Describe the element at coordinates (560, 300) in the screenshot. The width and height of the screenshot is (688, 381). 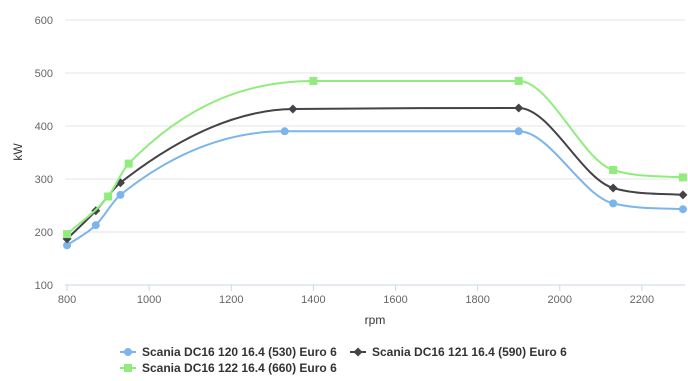
I see `x-tick-label: 2000` at that location.